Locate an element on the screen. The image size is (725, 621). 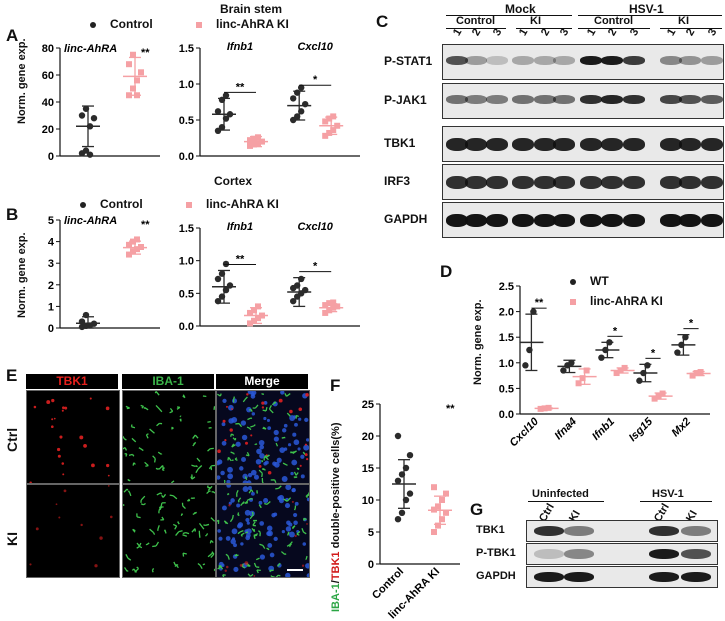
line-mock is located at coordinates (509, 15).